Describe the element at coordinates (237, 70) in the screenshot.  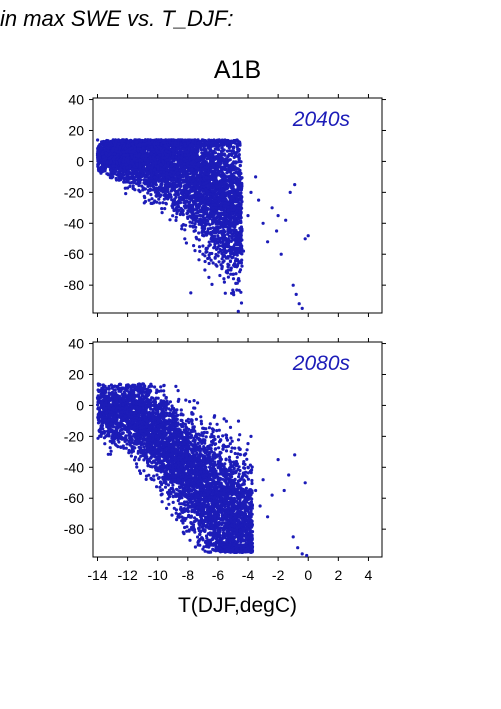
I see `scenario-title: A1B` at that location.